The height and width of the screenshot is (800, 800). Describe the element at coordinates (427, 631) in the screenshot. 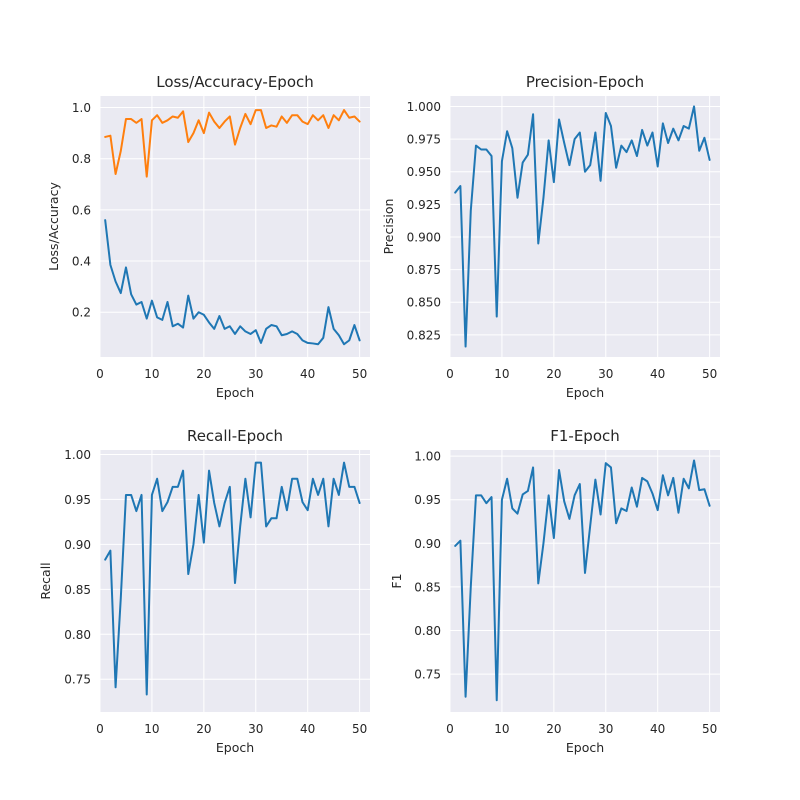

I see `y-tick-label: 0.80` at that location.